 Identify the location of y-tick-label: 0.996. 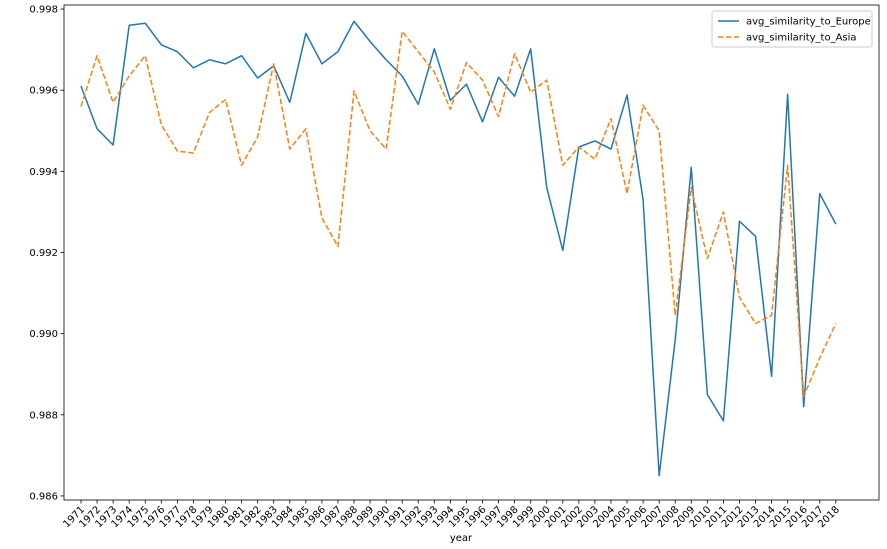
(43, 91).